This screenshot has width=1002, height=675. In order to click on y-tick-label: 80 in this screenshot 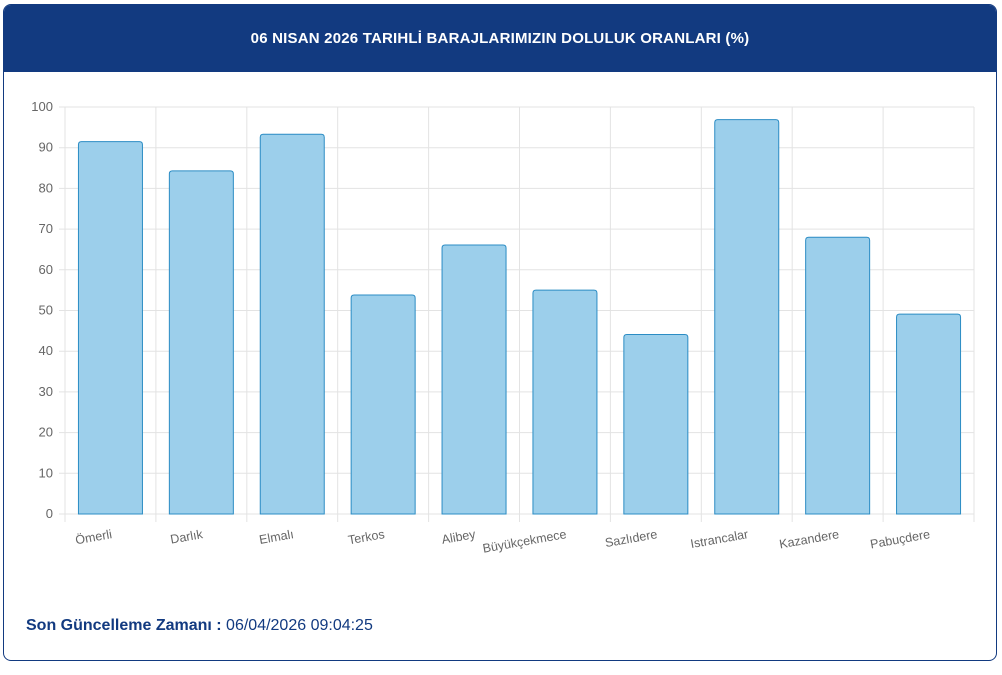, I will do `click(46, 187)`.